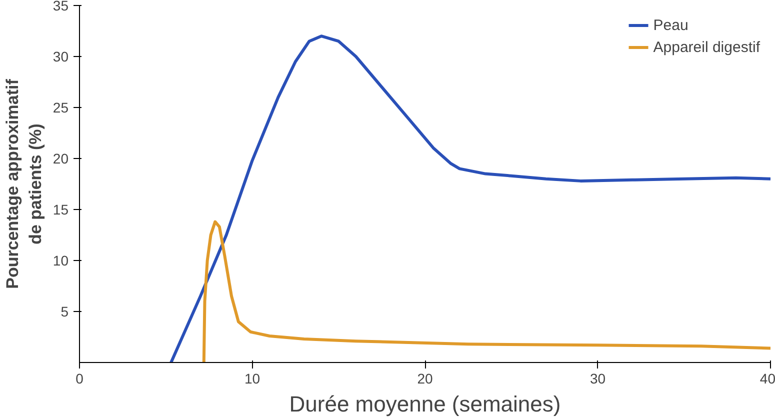 The height and width of the screenshot is (419, 775). What do you see at coordinates (598, 378) in the screenshot?
I see `x-tick-label: 30` at bounding box center [598, 378].